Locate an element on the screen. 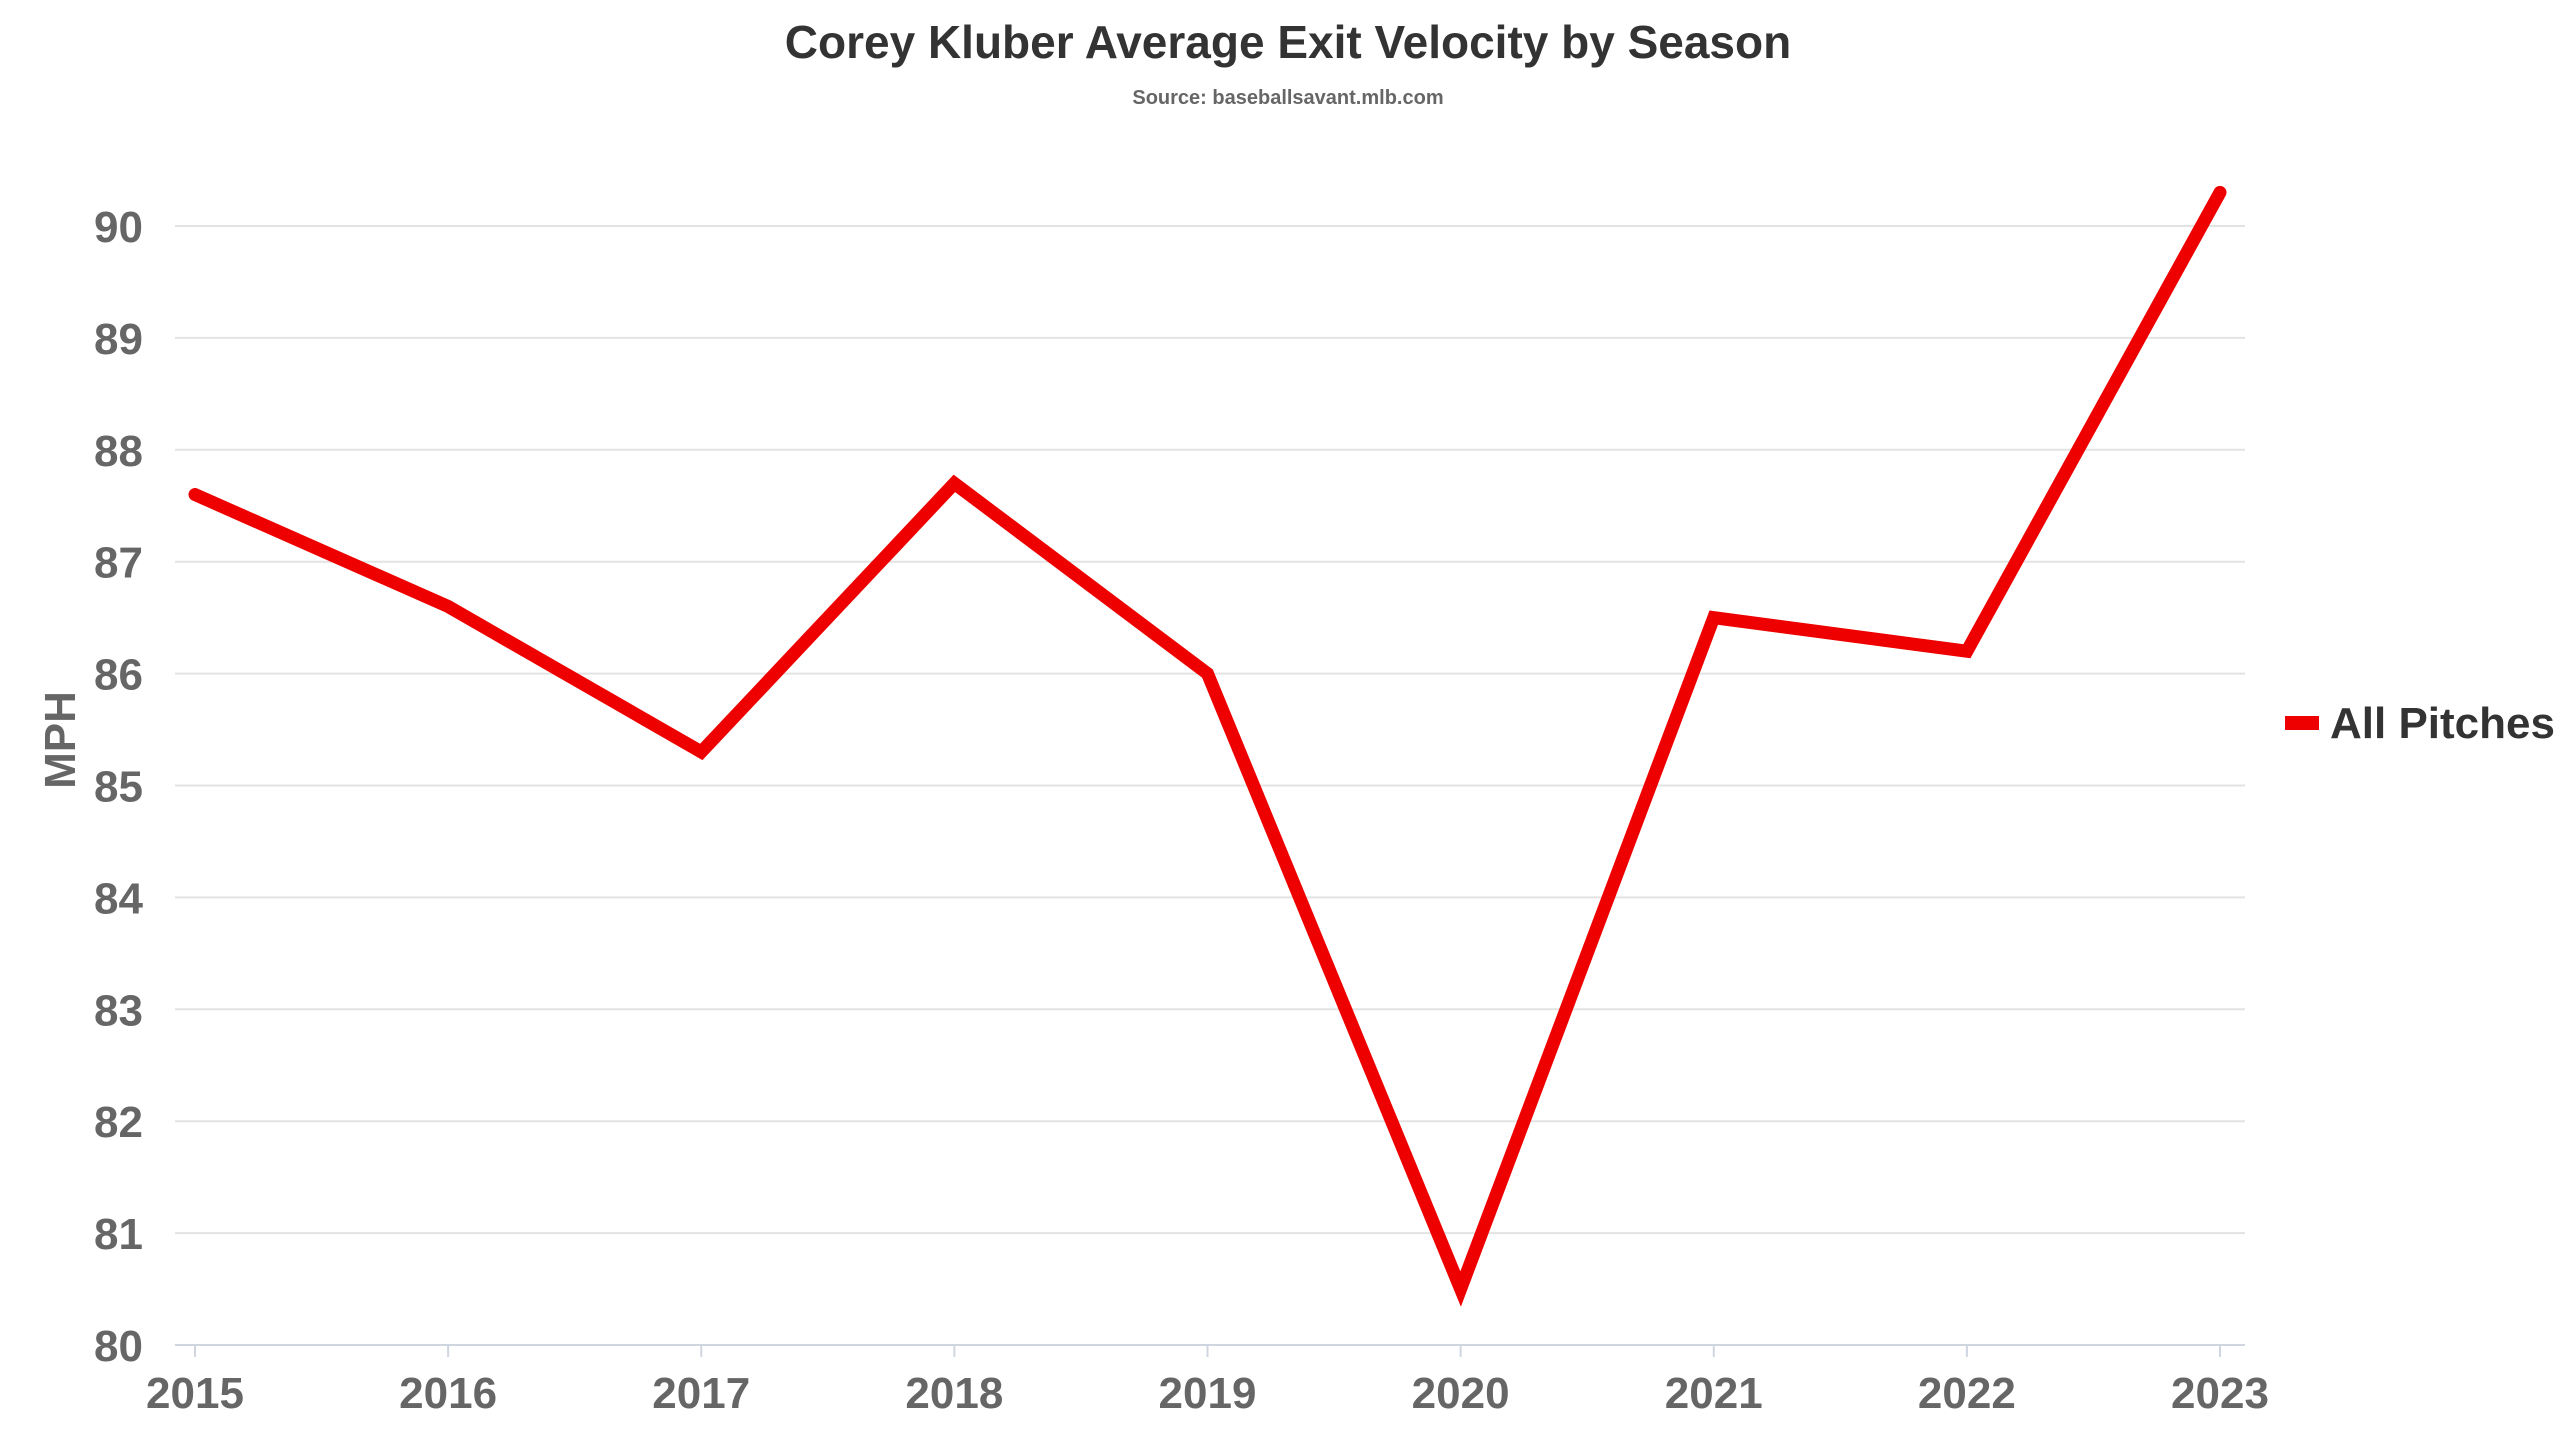 The width and height of the screenshot is (2560, 1440). x-tick-label-2019: 2019 is located at coordinates (1208, 1393).